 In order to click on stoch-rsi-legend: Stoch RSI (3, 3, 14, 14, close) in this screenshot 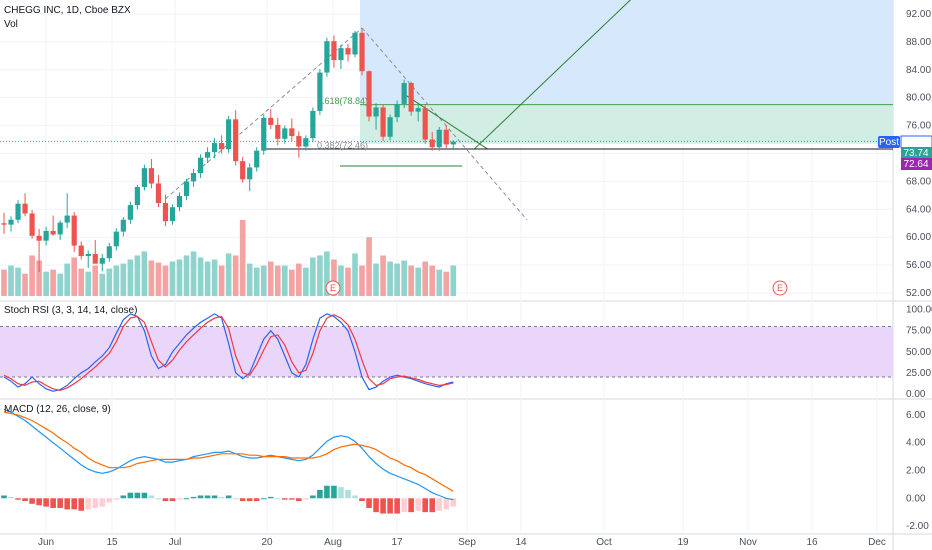, I will do `click(71, 310)`.